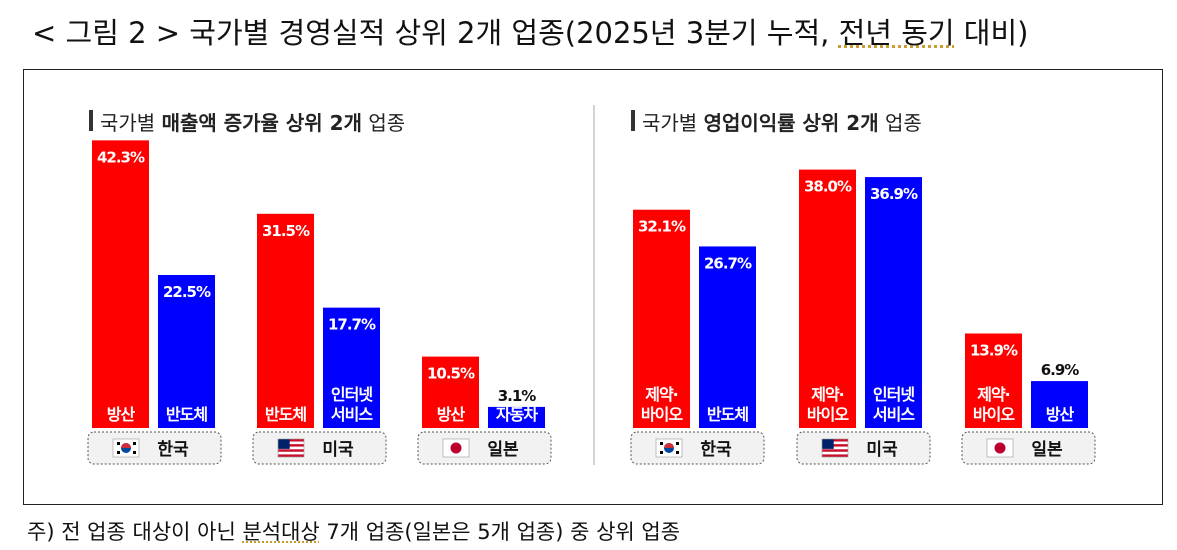  What do you see at coordinates (728, 263) in the screenshot?
I see `bar-value-label: 26.7%` at bounding box center [728, 263].